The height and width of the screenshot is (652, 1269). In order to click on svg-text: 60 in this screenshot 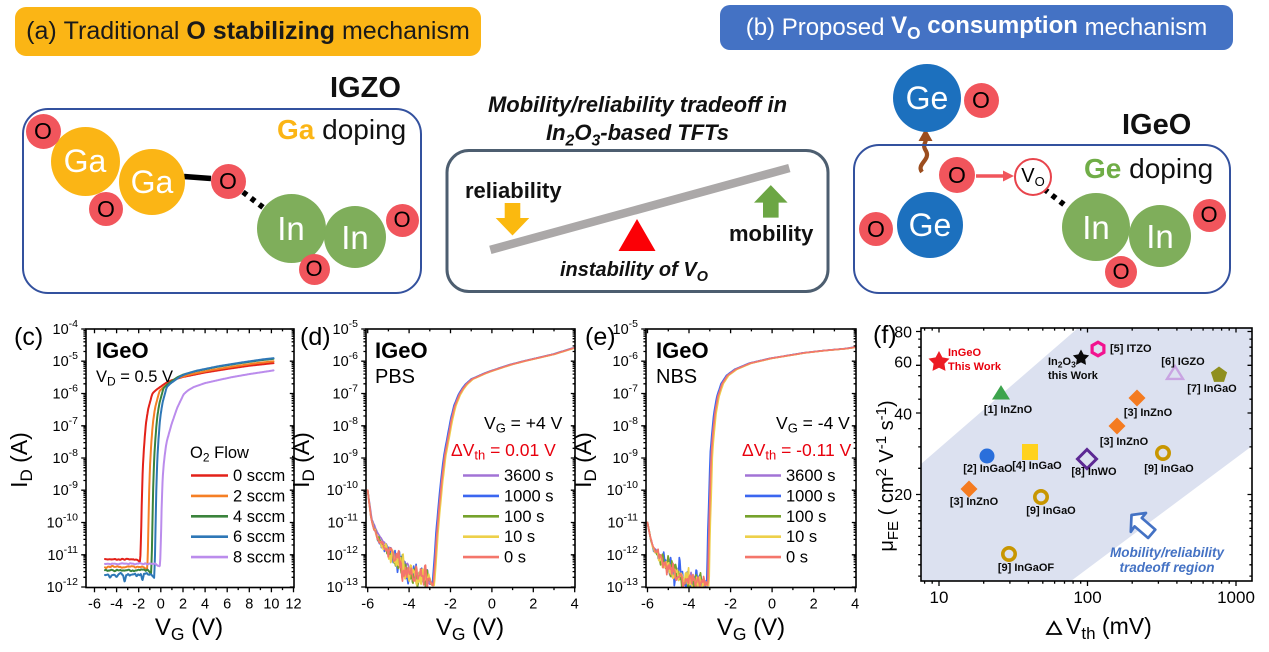, I will do `click(903, 363)`.